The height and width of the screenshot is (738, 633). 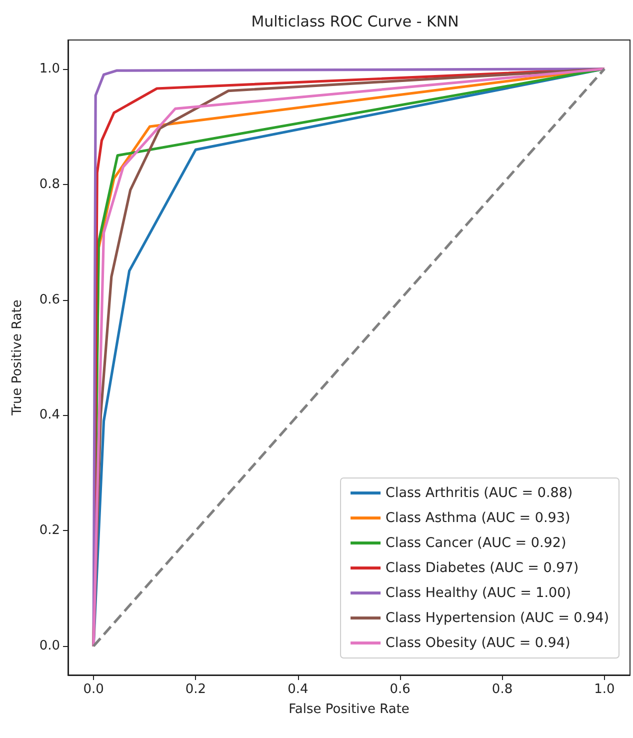 What do you see at coordinates (195, 689) in the screenshot?
I see `x-tick-label: 0.2` at bounding box center [195, 689].